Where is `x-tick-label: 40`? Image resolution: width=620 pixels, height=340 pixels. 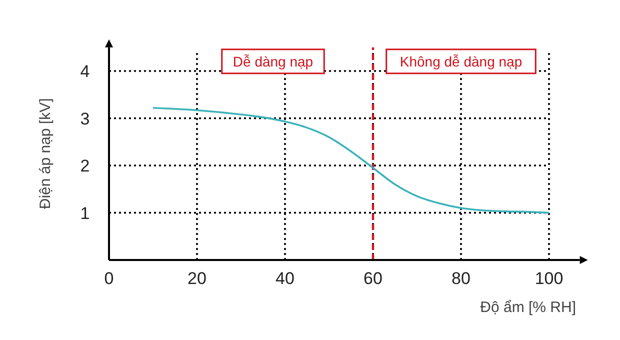
x-tick-label: 40 is located at coordinates (285, 278).